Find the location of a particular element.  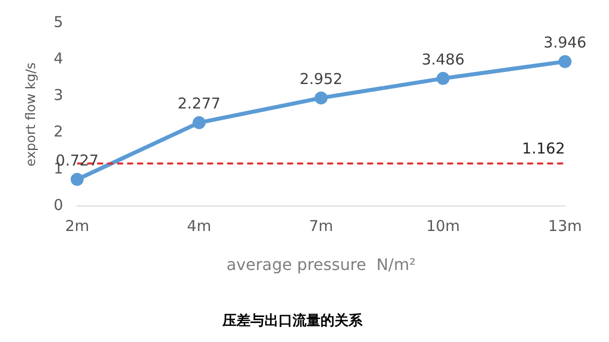

x-tick-label: 10m is located at coordinates (443, 225).